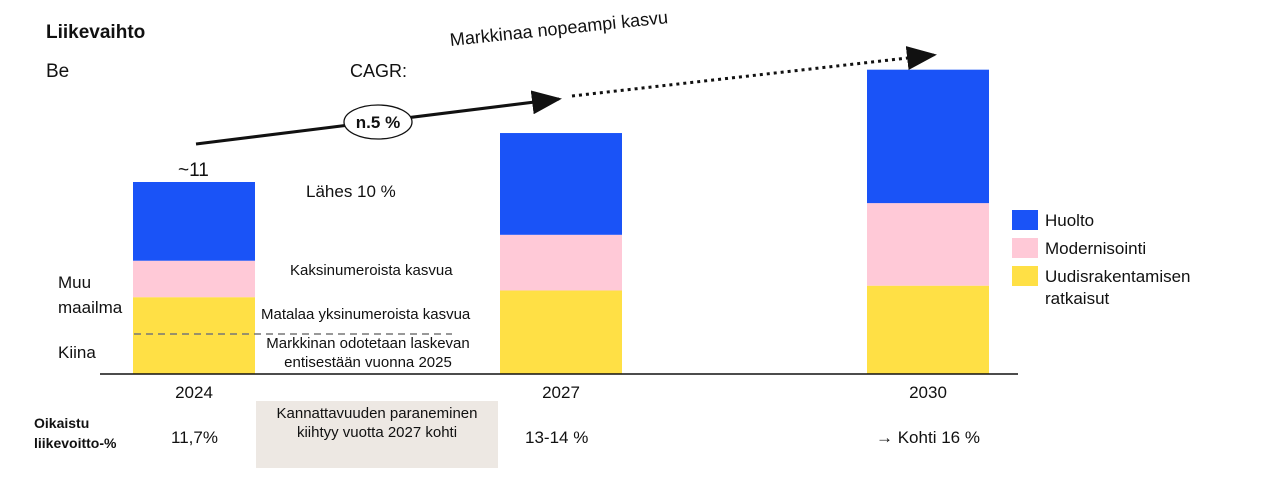 This screenshot has width=1280, height=488. What do you see at coordinates (1025, 220) in the screenshot?
I see `legend-swatch-huolto` at bounding box center [1025, 220].